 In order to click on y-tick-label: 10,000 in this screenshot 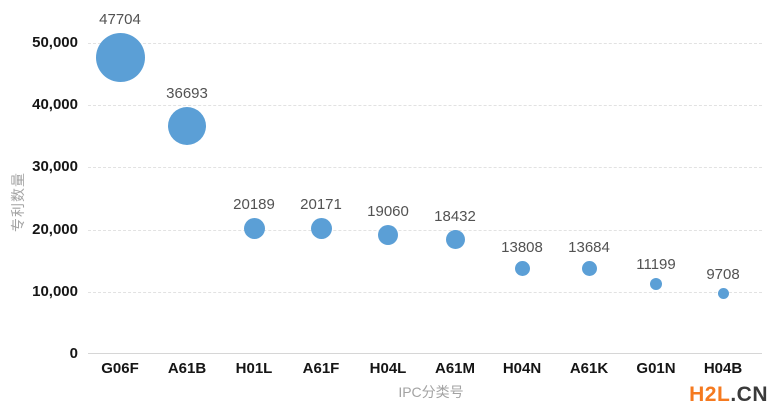, I will do `click(55, 291)`.